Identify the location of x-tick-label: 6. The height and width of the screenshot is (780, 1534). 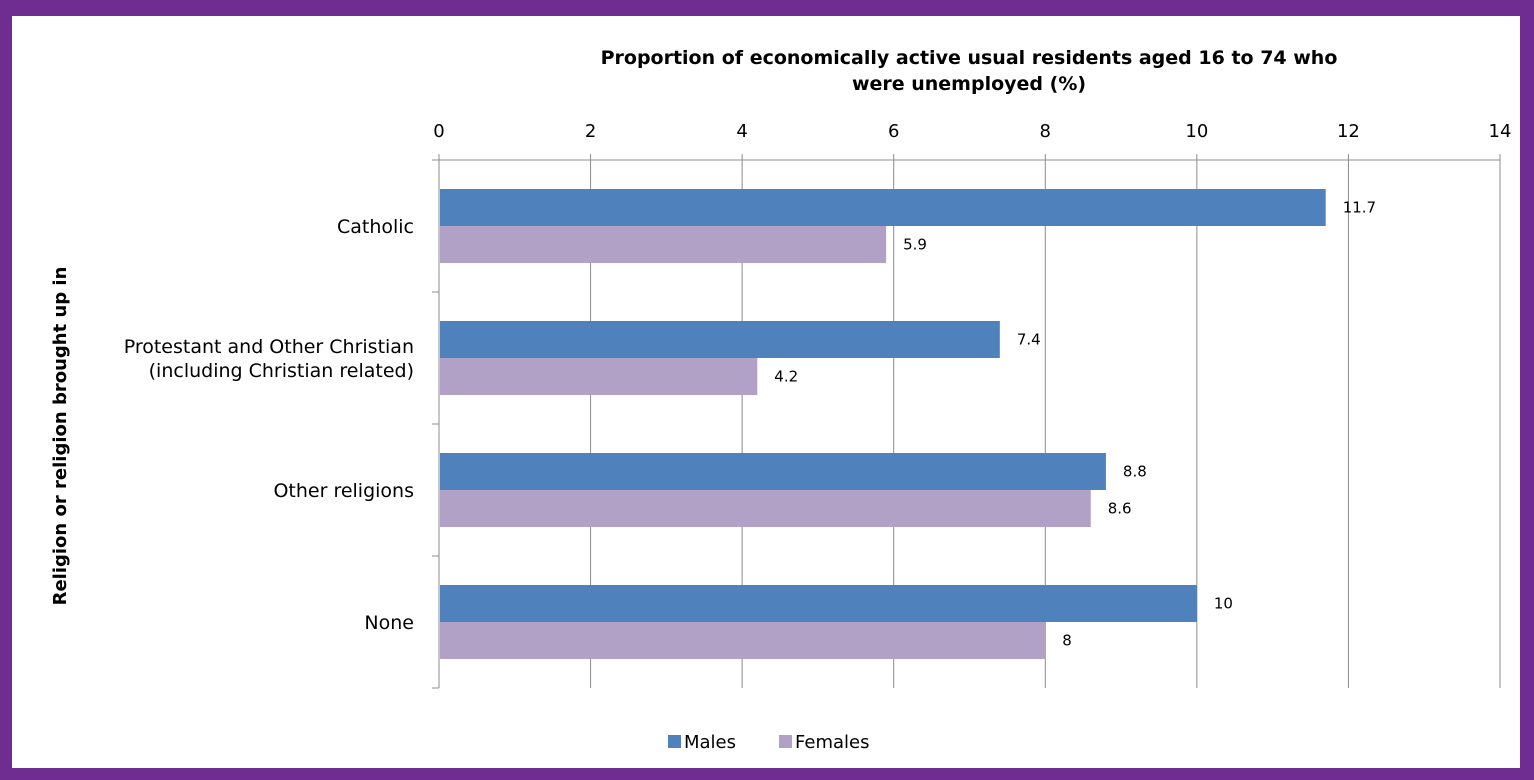
(893, 131).